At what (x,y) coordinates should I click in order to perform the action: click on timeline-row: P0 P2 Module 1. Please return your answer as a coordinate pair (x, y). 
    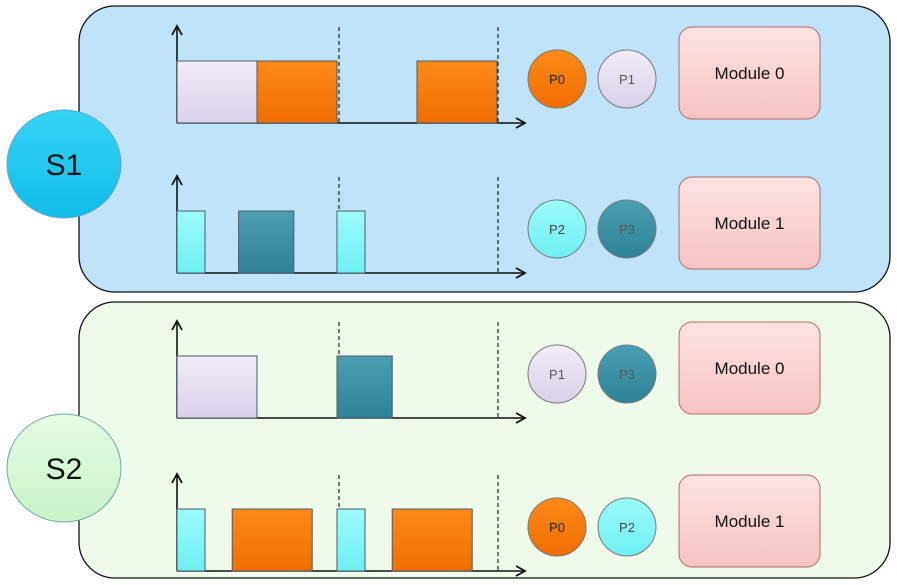
    Looking at the image, I should click on (496, 524).